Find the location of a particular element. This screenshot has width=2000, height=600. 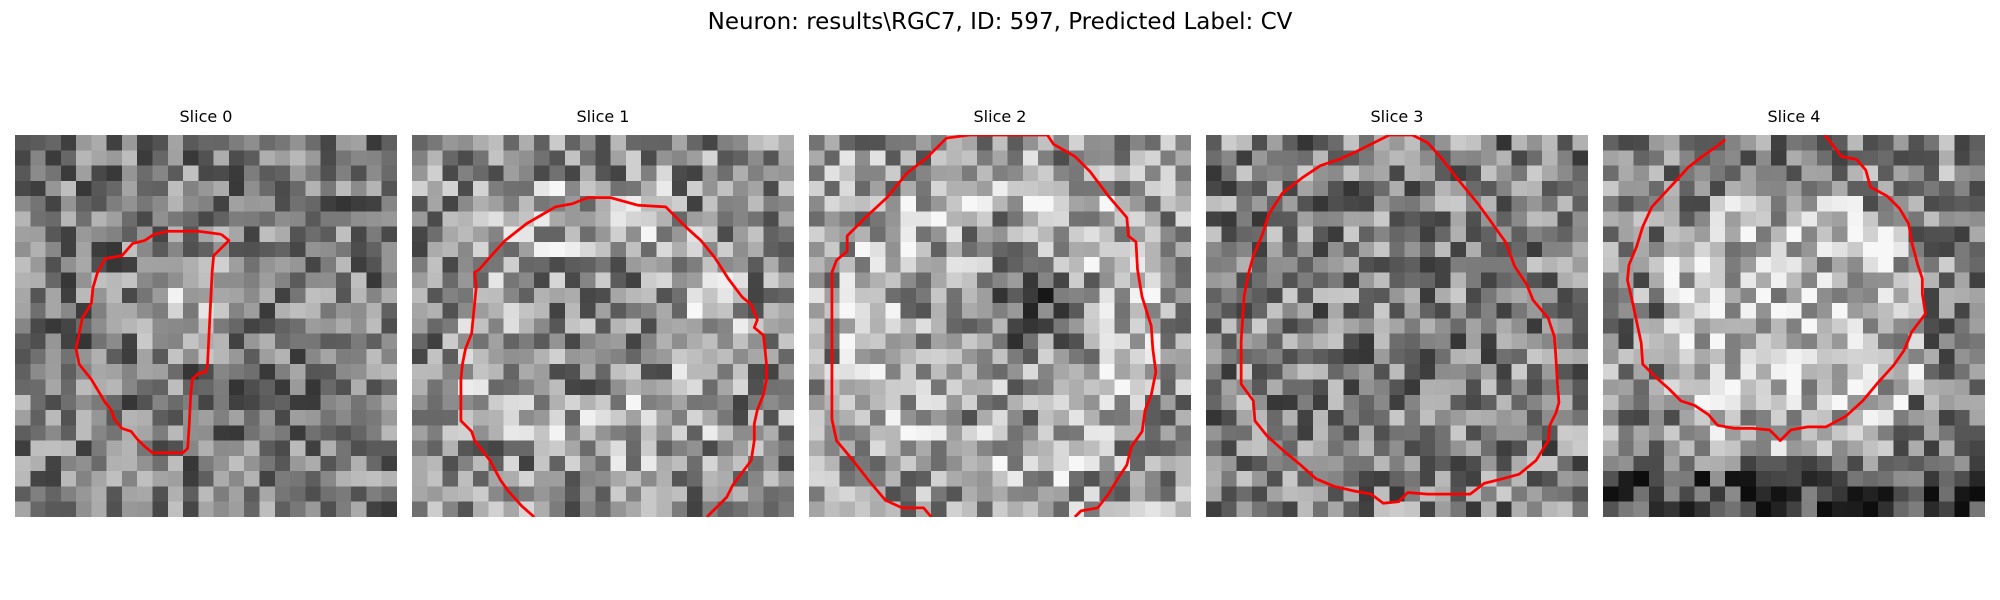

slice-panel-2: Slice 2 is located at coordinates (1000, 311).